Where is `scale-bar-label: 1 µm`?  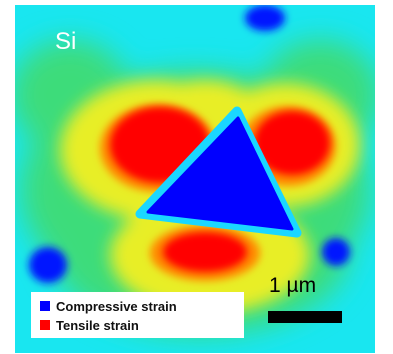 scale-bar-label: 1 µm is located at coordinates (293, 285).